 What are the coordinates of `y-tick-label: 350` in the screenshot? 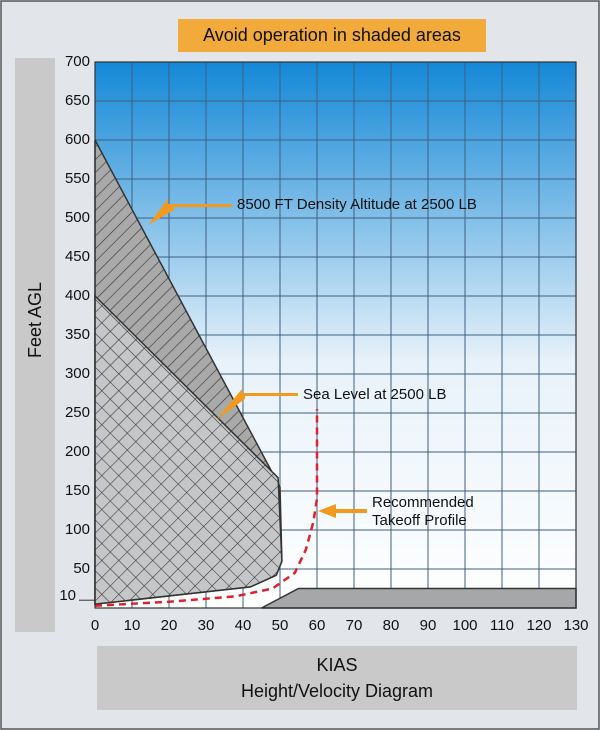 It's located at (77, 334).